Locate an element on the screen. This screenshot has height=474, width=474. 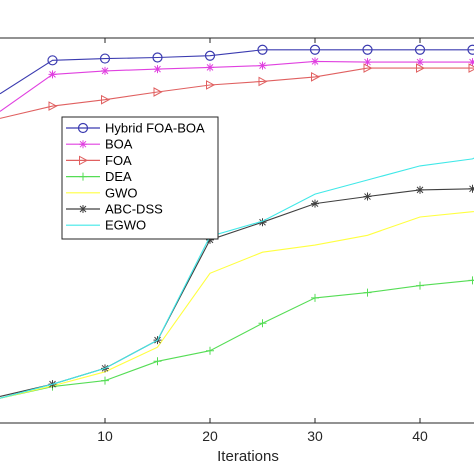
x-tick-label: 20 is located at coordinates (210, 436).